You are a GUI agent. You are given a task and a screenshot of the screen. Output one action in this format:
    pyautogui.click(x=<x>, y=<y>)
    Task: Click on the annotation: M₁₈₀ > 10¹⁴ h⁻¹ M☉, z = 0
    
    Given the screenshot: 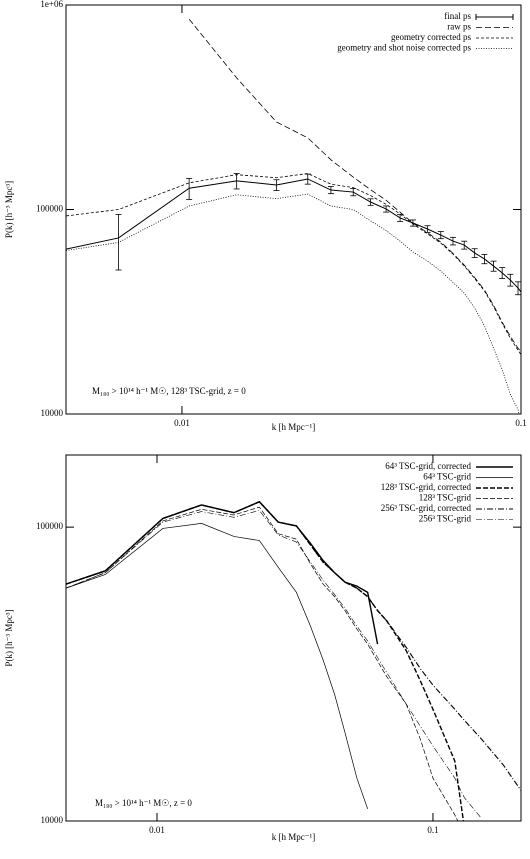 What is the action you would take?
    pyautogui.click(x=143, y=803)
    